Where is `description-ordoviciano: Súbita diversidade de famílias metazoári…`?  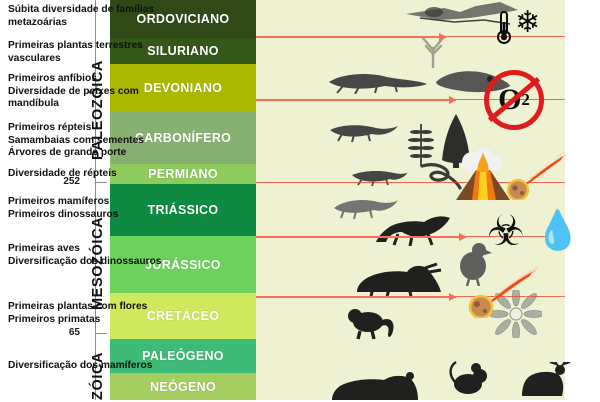
description-ordoviciano: Súbita diversidade de famílias metazoári… is located at coordinates (81, 16).